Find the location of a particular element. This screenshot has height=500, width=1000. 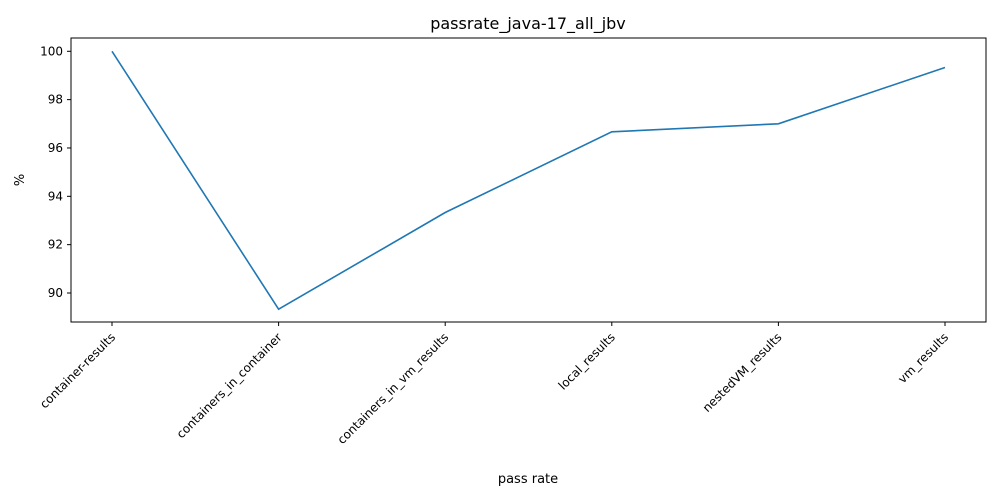

y-tick-label: 98 is located at coordinates (55, 100).